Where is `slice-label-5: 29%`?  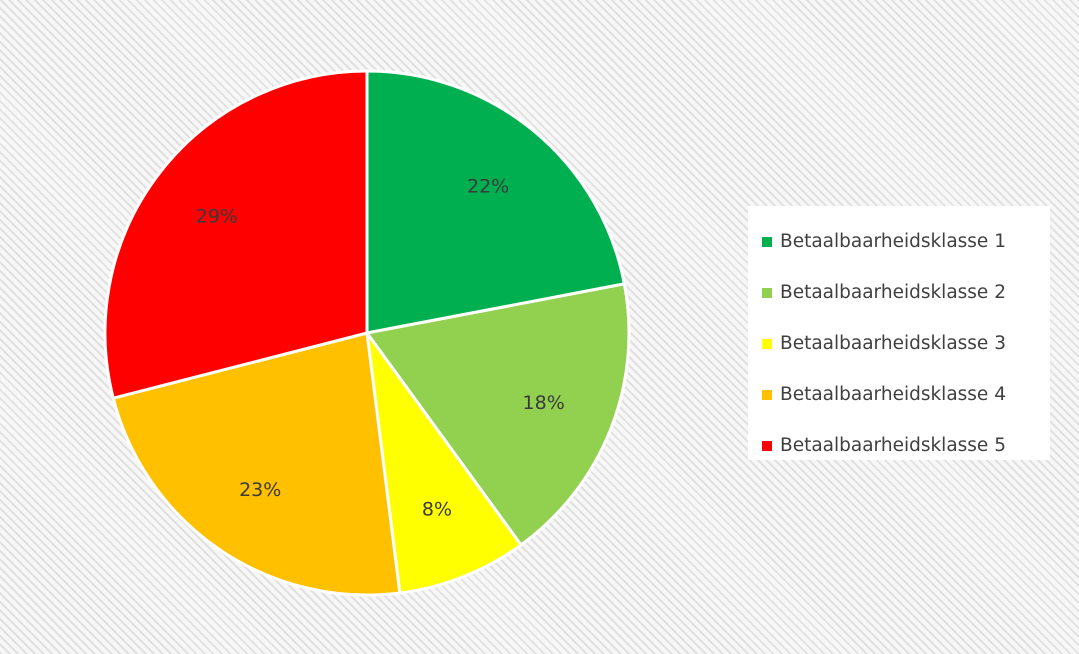 slice-label-5: 29% is located at coordinates (217, 217).